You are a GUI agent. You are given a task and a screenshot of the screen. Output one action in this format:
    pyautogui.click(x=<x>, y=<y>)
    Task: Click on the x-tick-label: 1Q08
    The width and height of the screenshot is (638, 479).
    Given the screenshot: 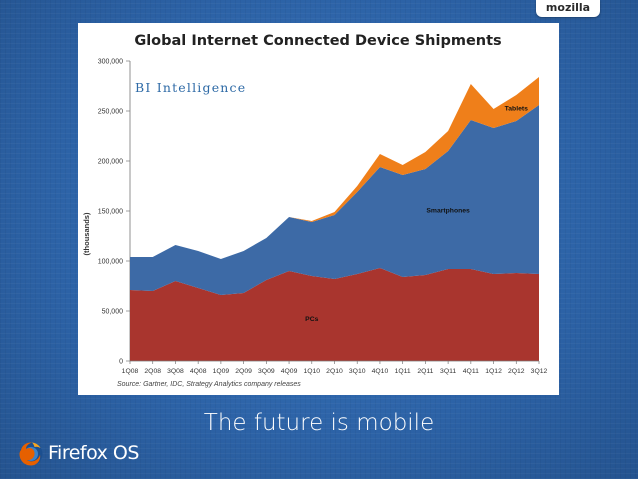 What is the action you would take?
    pyautogui.click(x=130, y=371)
    